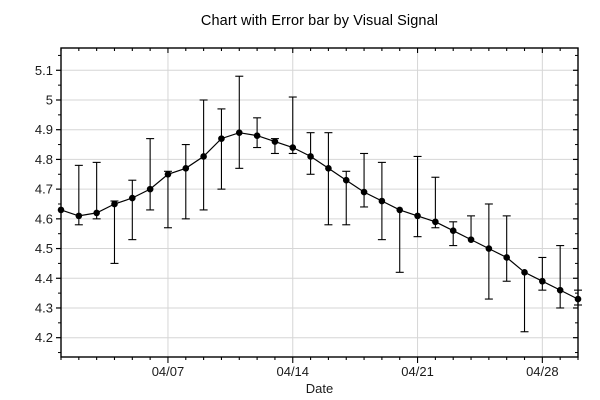 The width and height of the screenshot is (600, 400). Describe the element at coordinates (542, 371) in the screenshot. I see `x-tick-label: 04/28` at that location.